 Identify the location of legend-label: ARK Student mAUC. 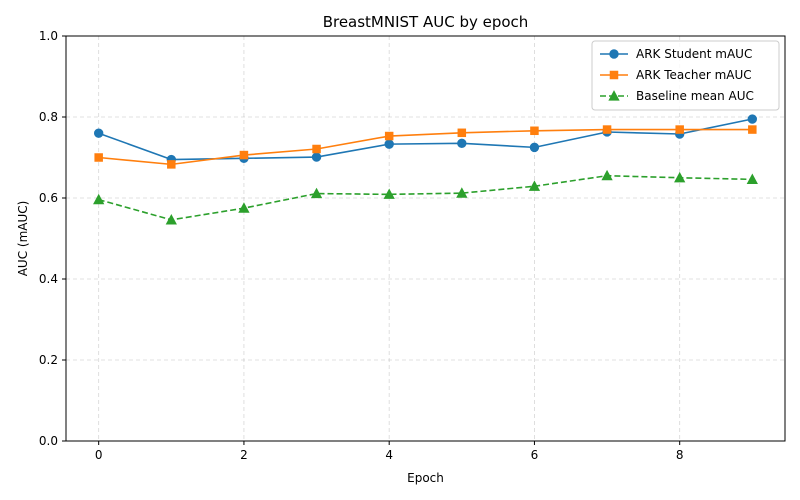
(694, 54).